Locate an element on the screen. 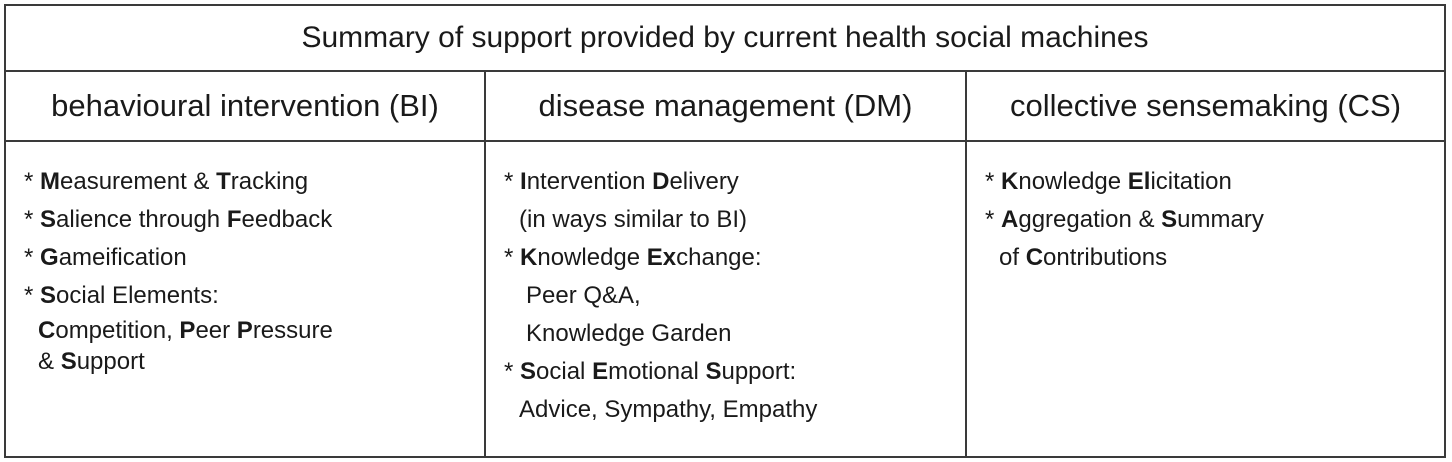 This screenshot has height=462, width=1452. bi-item: * Salience through Feedback is located at coordinates (245, 220).